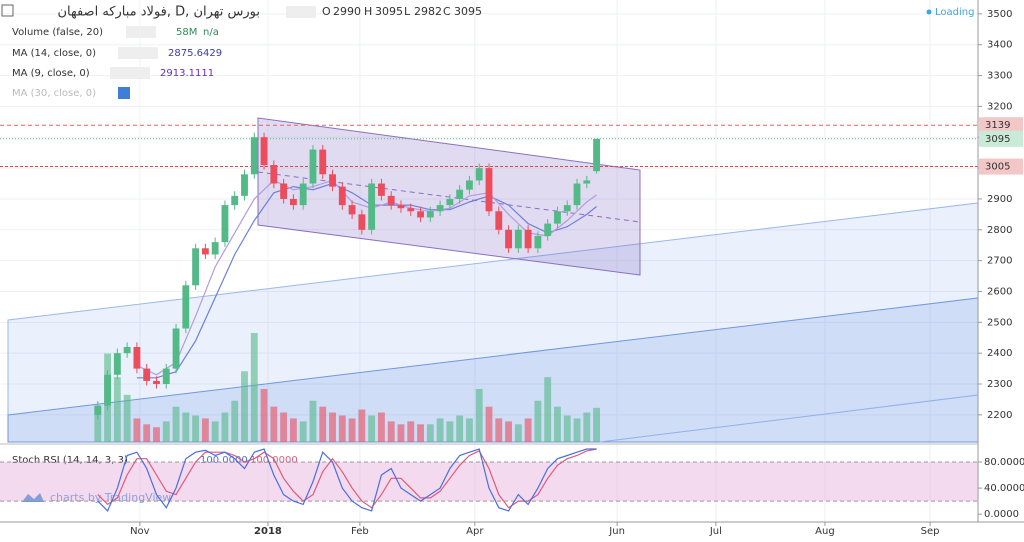  What do you see at coordinates (187, 73) in the screenshot?
I see `ma-value: 2913.1111` at bounding box center [187, 73].